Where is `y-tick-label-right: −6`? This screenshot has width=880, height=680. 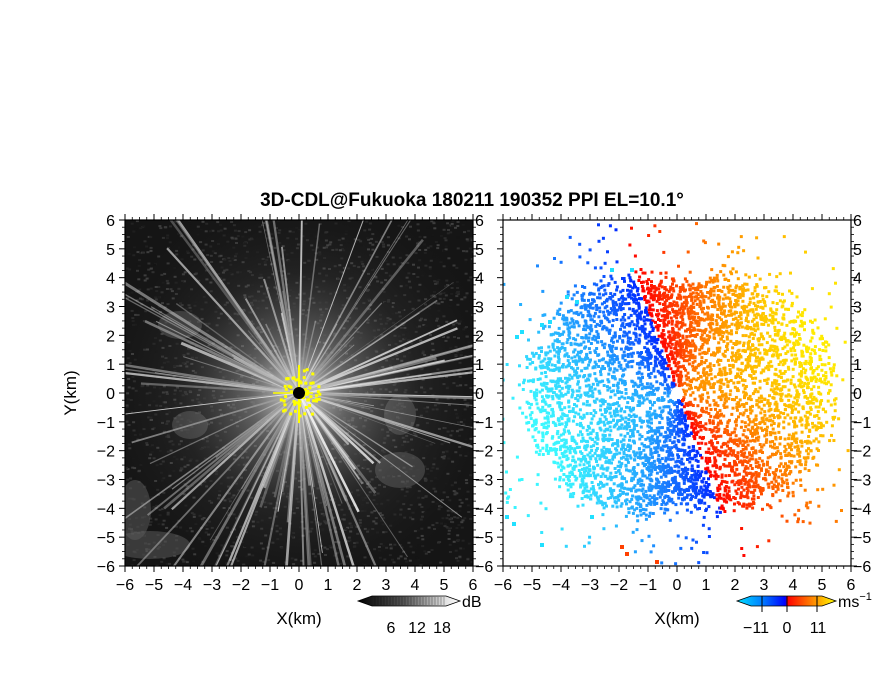 y-tick-label-right: −6 is located at coordinates (484, 567).